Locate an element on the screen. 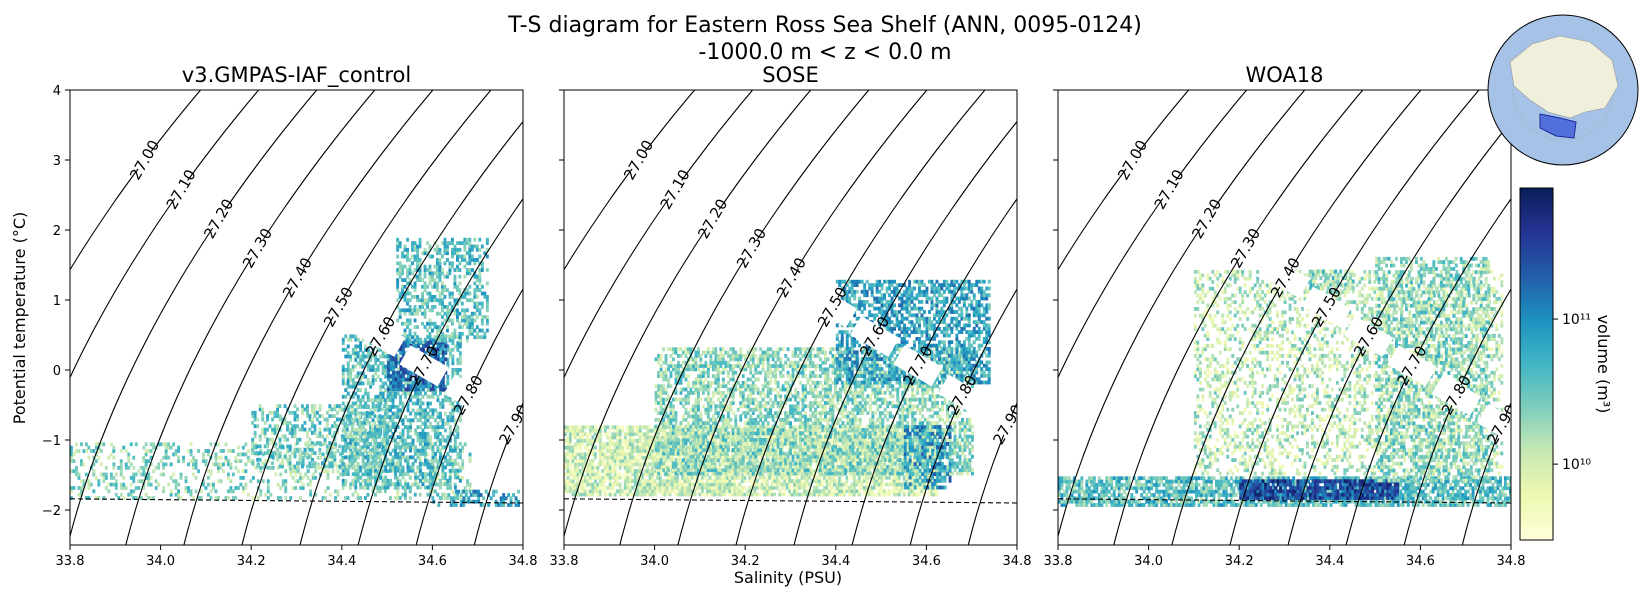  x-tick-label: 34.2 is located at coordinates (251, 561).